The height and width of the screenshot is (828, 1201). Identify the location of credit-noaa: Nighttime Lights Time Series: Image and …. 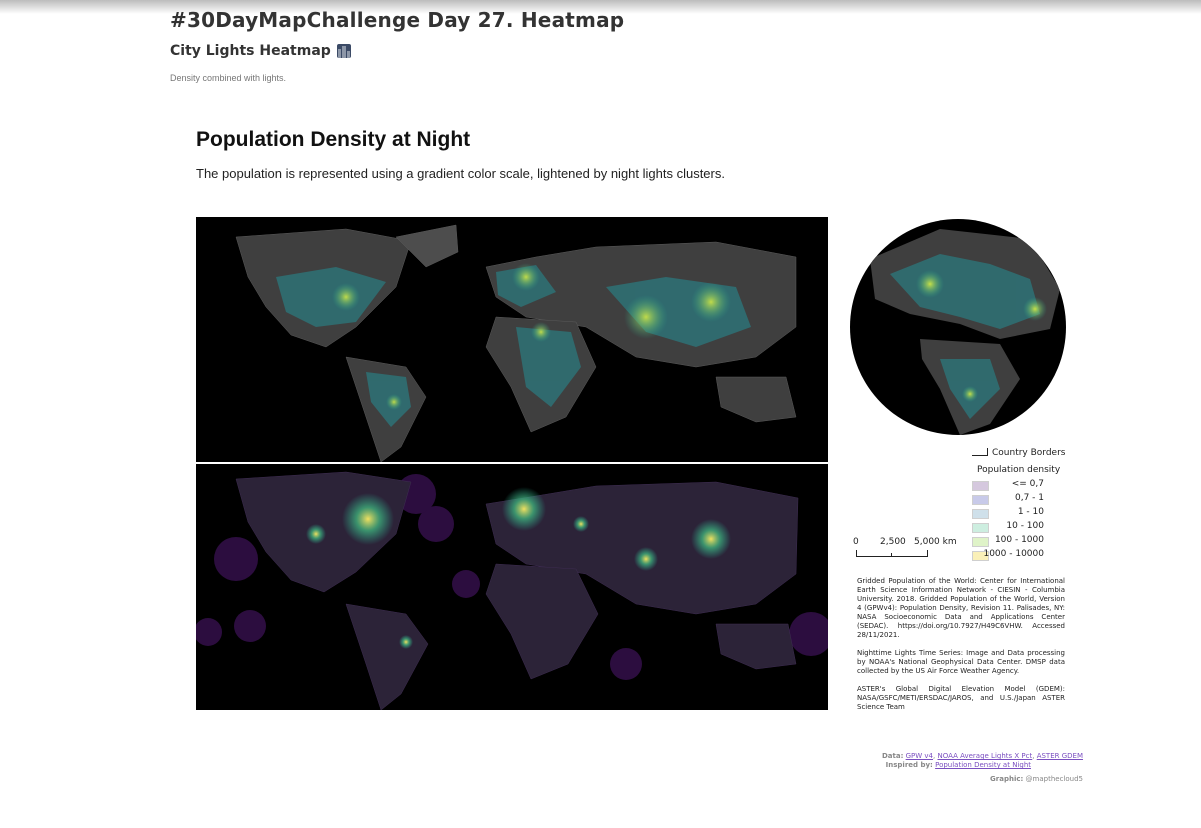
(961, 662).